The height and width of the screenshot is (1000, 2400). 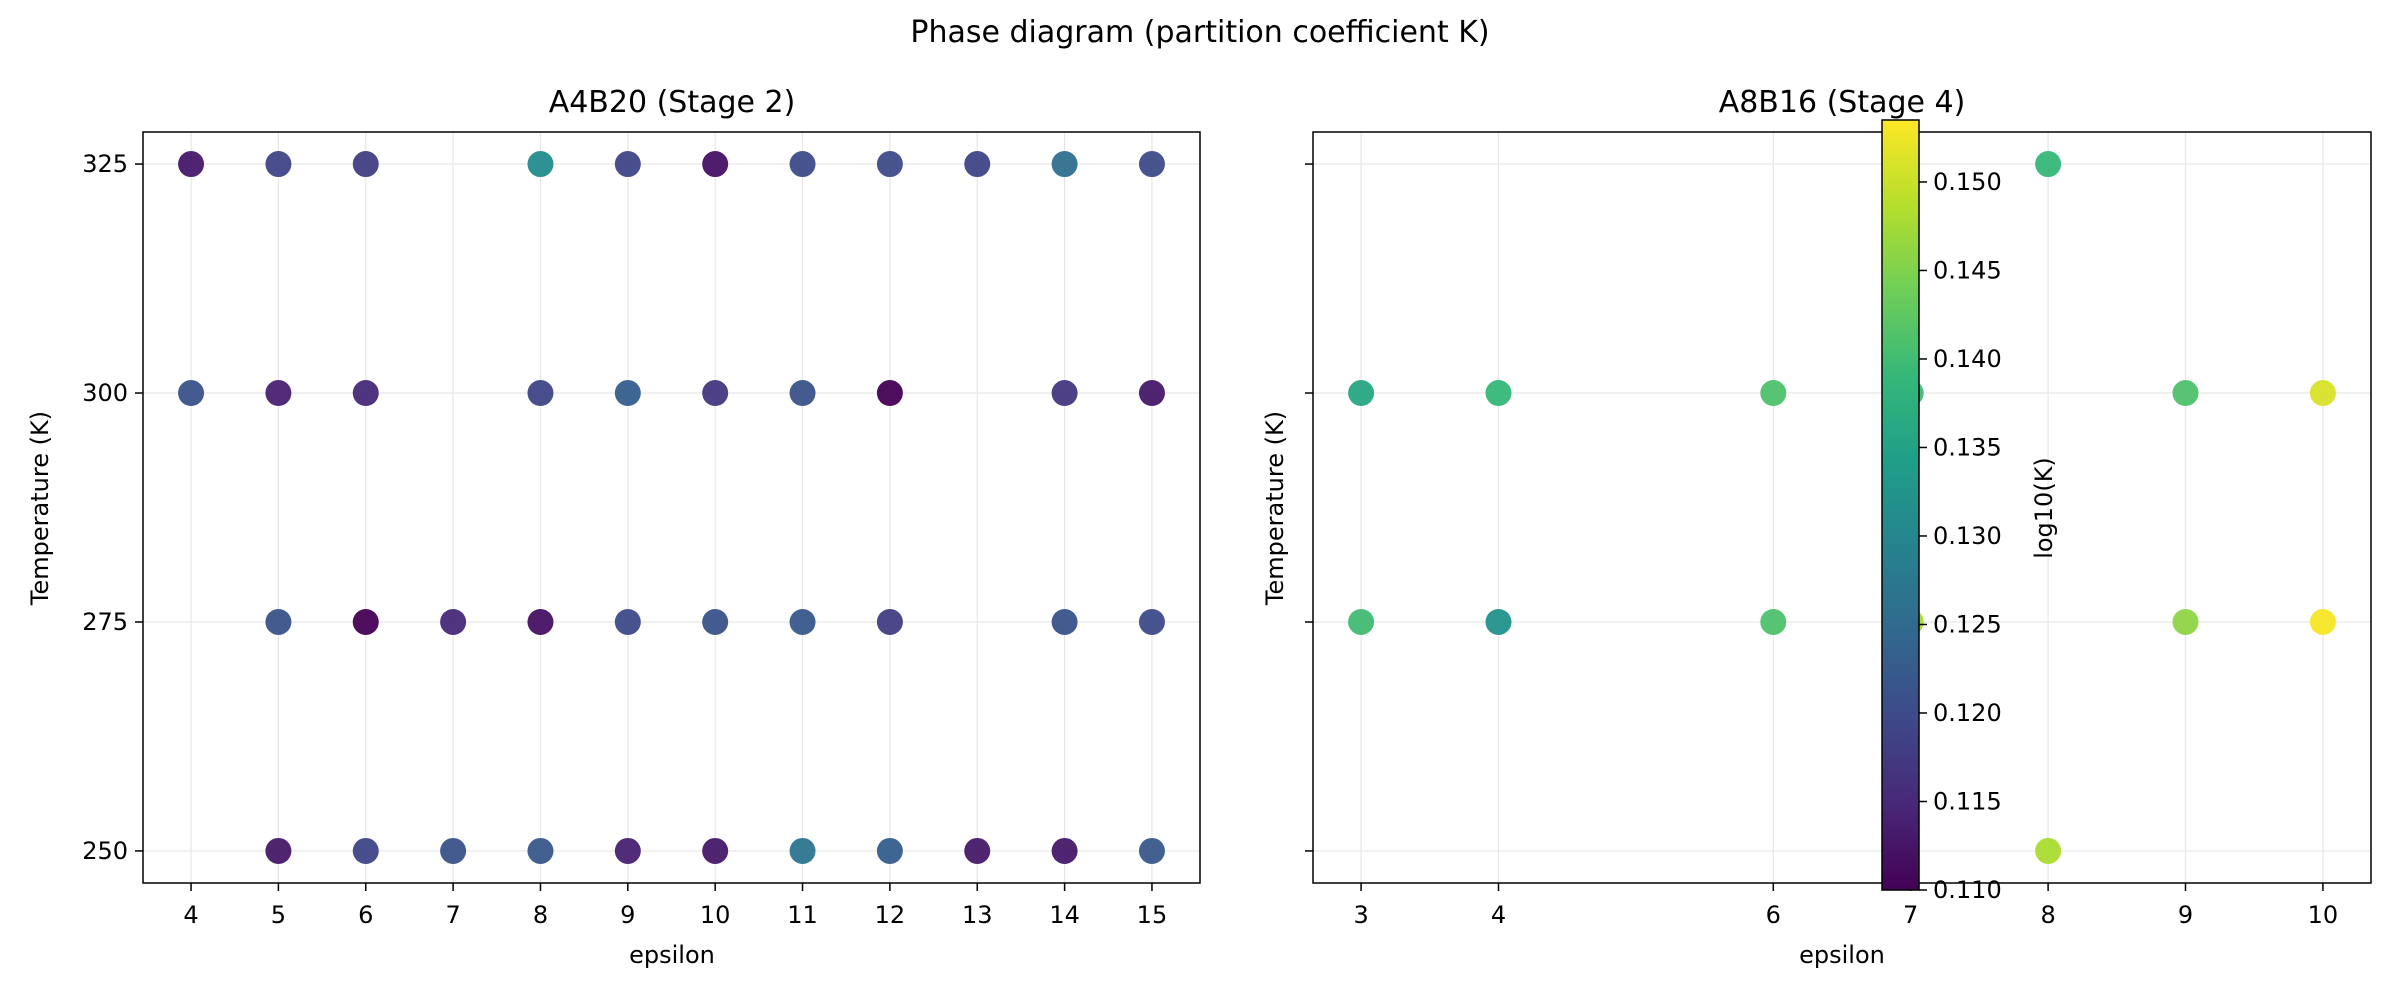 I want to click on colorbar-label: log10(K), so click(x=2044, y=508).